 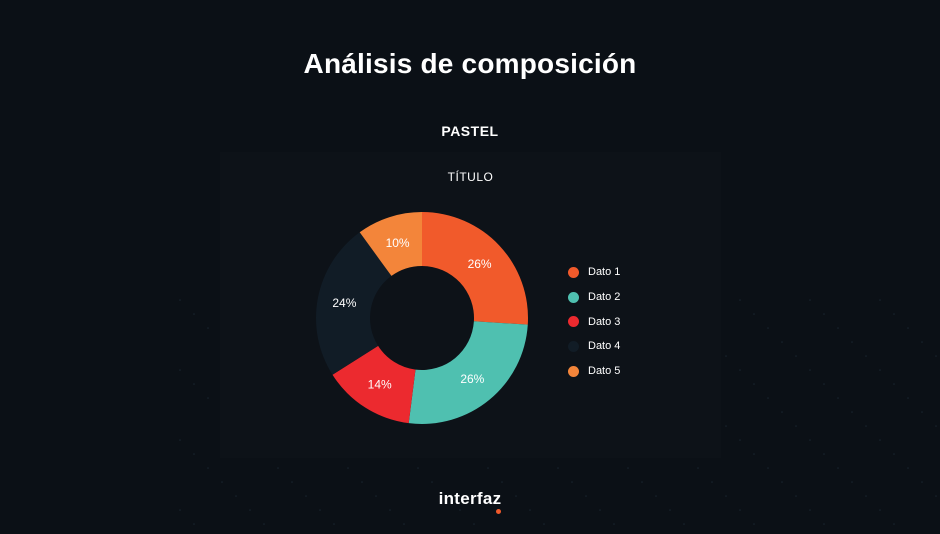 I want to click on donut-slice-label-5: 10%, so click(x=398, y=243).